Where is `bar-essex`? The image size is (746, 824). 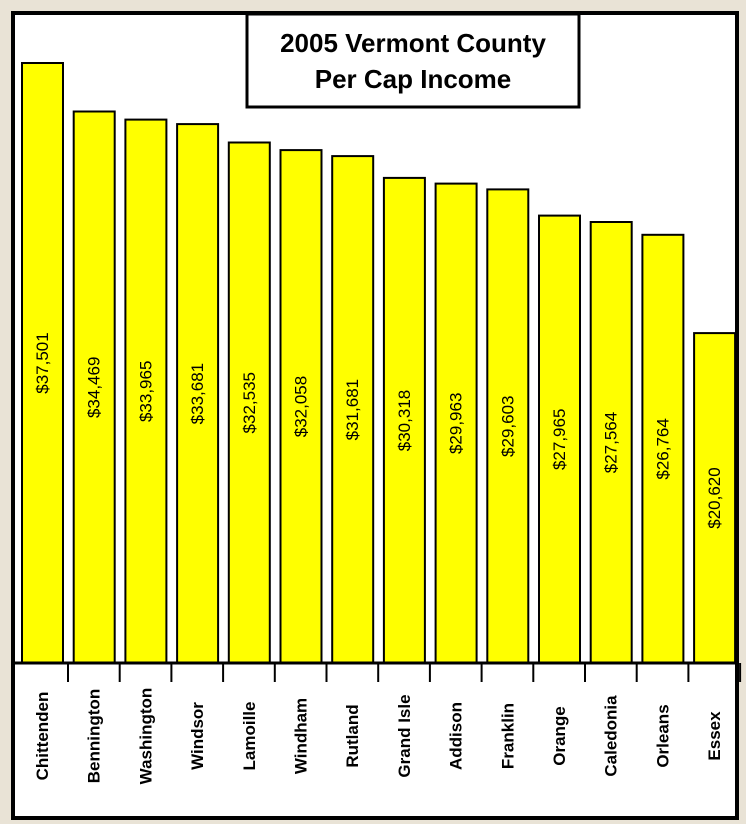 bar-essex is located at coordinates (715, 498).